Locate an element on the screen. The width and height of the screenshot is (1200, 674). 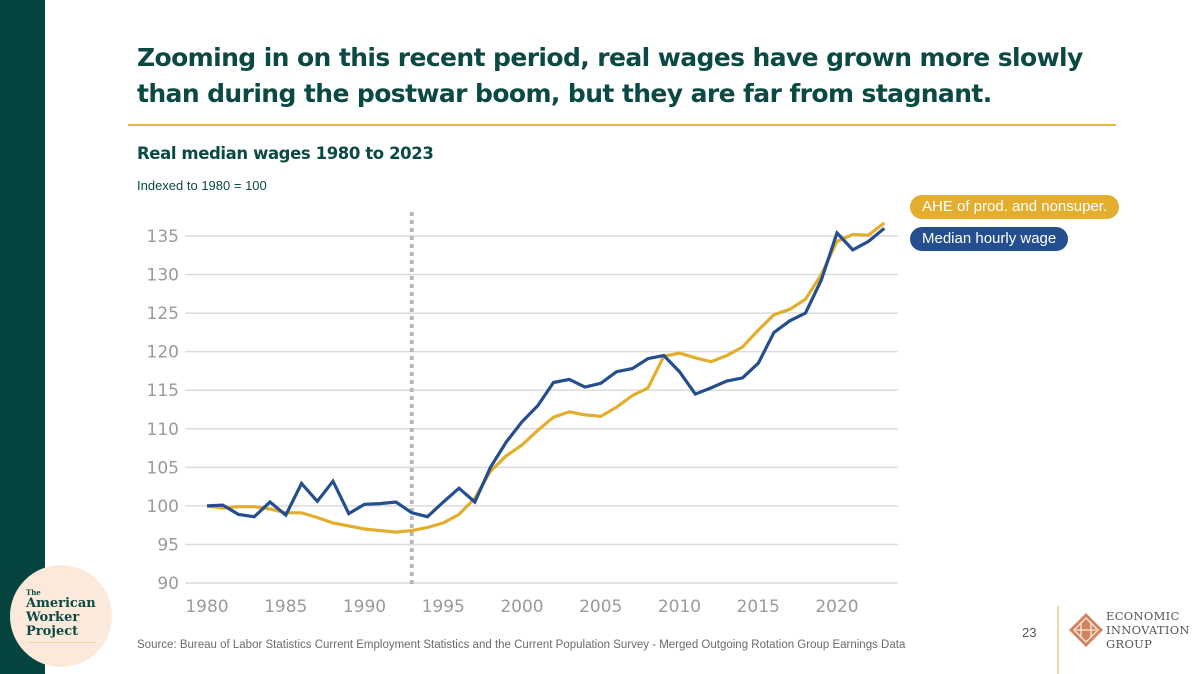
american-worker-project-logo is located at coordinates (61, 616).